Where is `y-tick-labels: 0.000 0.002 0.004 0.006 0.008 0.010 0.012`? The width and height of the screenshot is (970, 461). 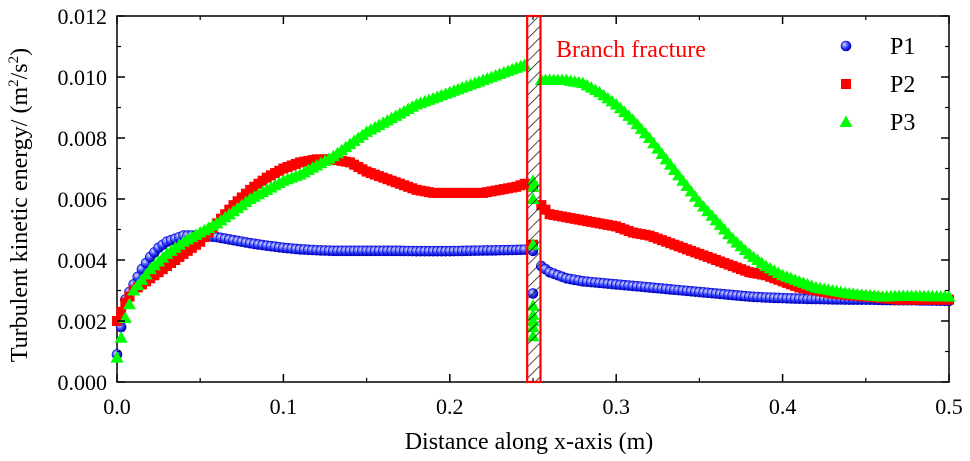 y-tick-labels: 0.000 0.002 0.004 0.006 0.008 0.010 0.012 is located at coordinates (83, 199).